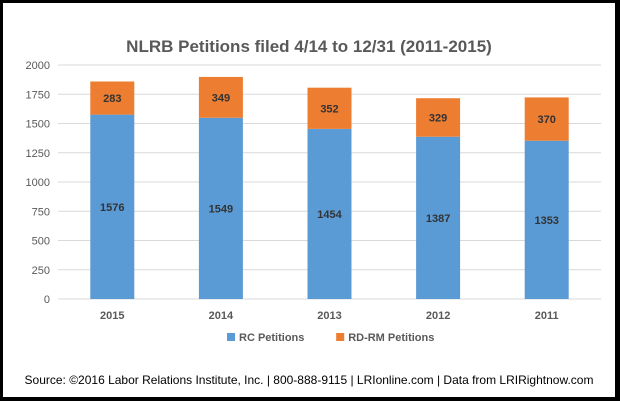  What do you see at coordinates (41, 242) in the screenshot?
I see `y-tick-label: 500` at bounding box center [41, 242].